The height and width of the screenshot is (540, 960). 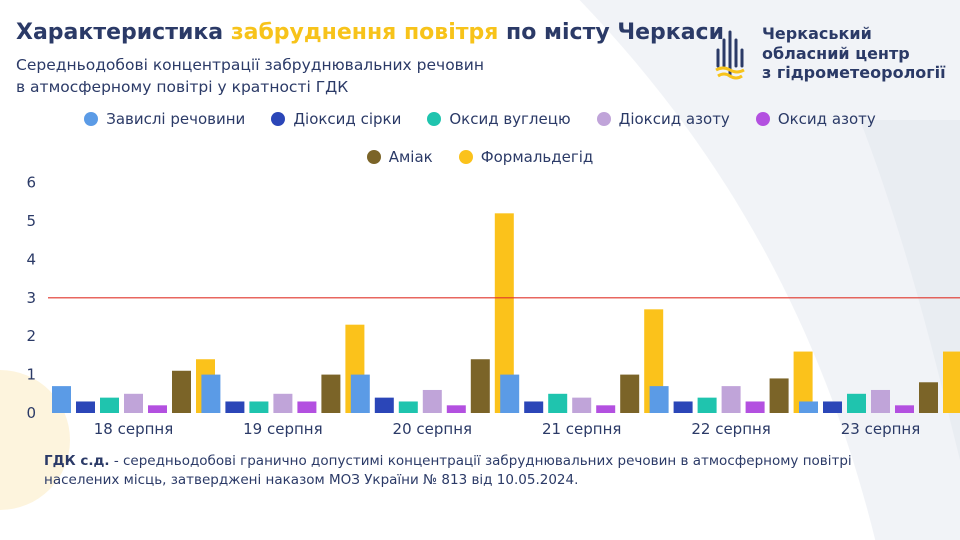 I want to click on title-highlight: забруднення повітря, so click(x=364, y=32).